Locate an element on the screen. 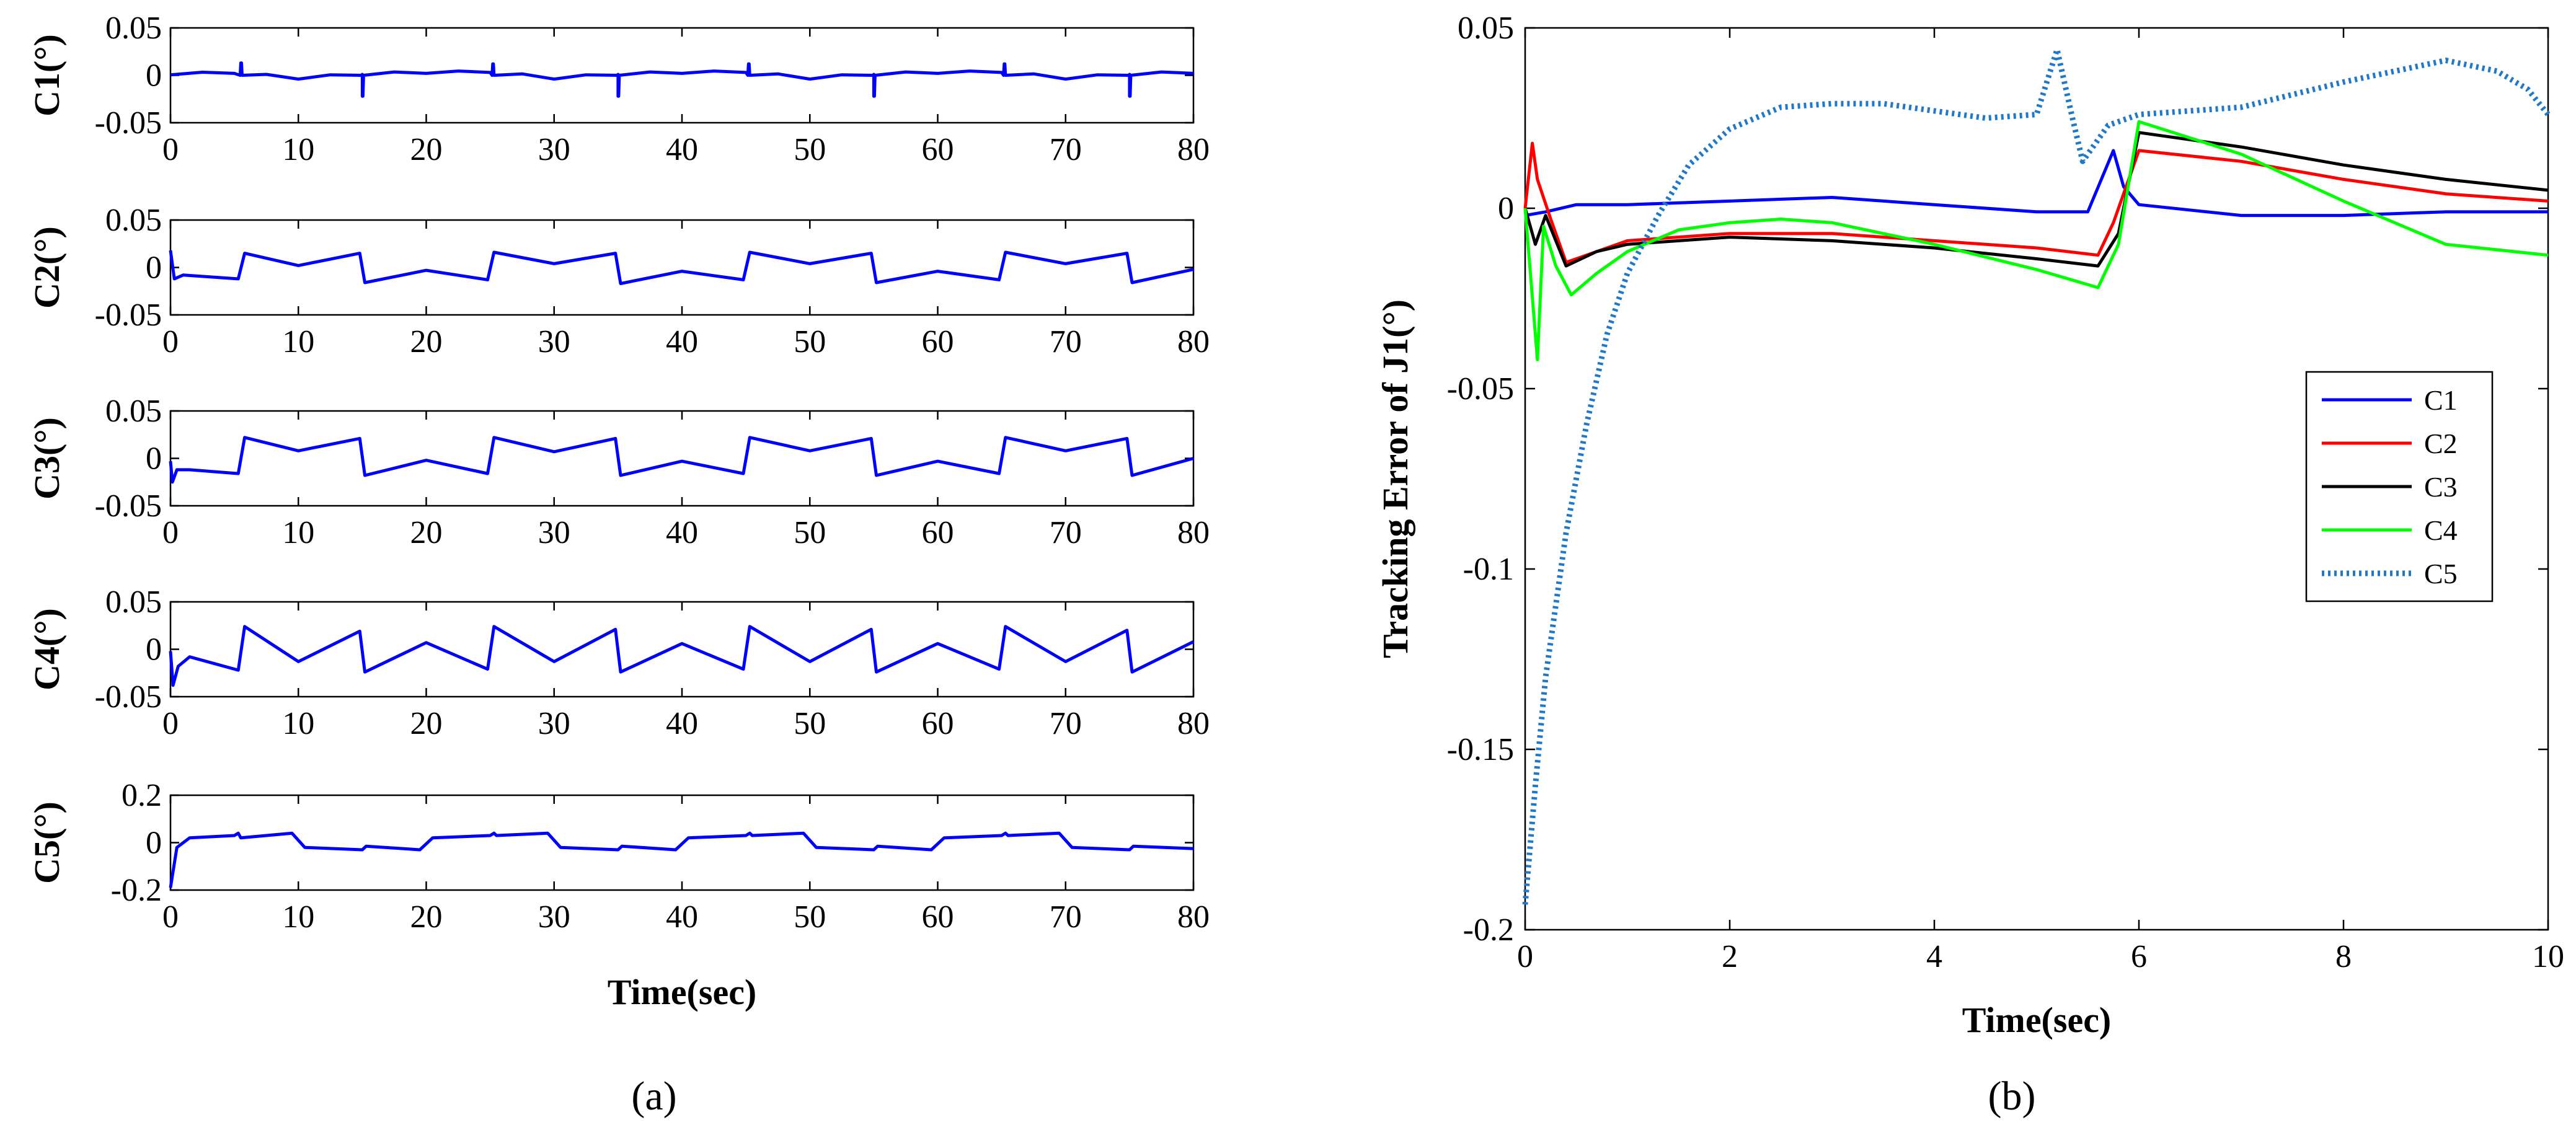  series-c5-line is located at coordinates (681, 860).